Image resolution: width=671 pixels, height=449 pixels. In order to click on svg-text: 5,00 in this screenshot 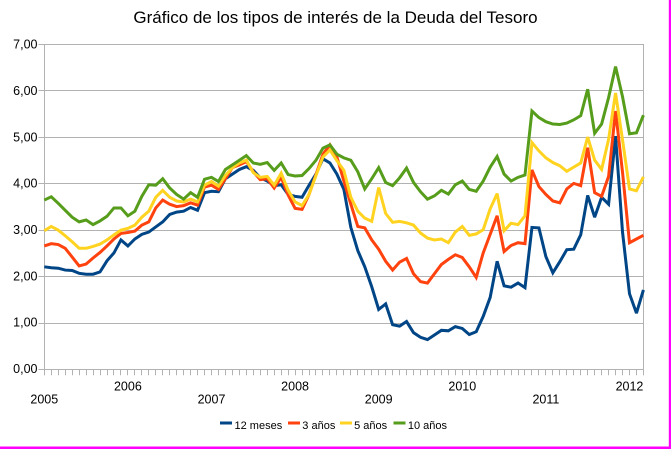, I will do `click(25, 137)`.